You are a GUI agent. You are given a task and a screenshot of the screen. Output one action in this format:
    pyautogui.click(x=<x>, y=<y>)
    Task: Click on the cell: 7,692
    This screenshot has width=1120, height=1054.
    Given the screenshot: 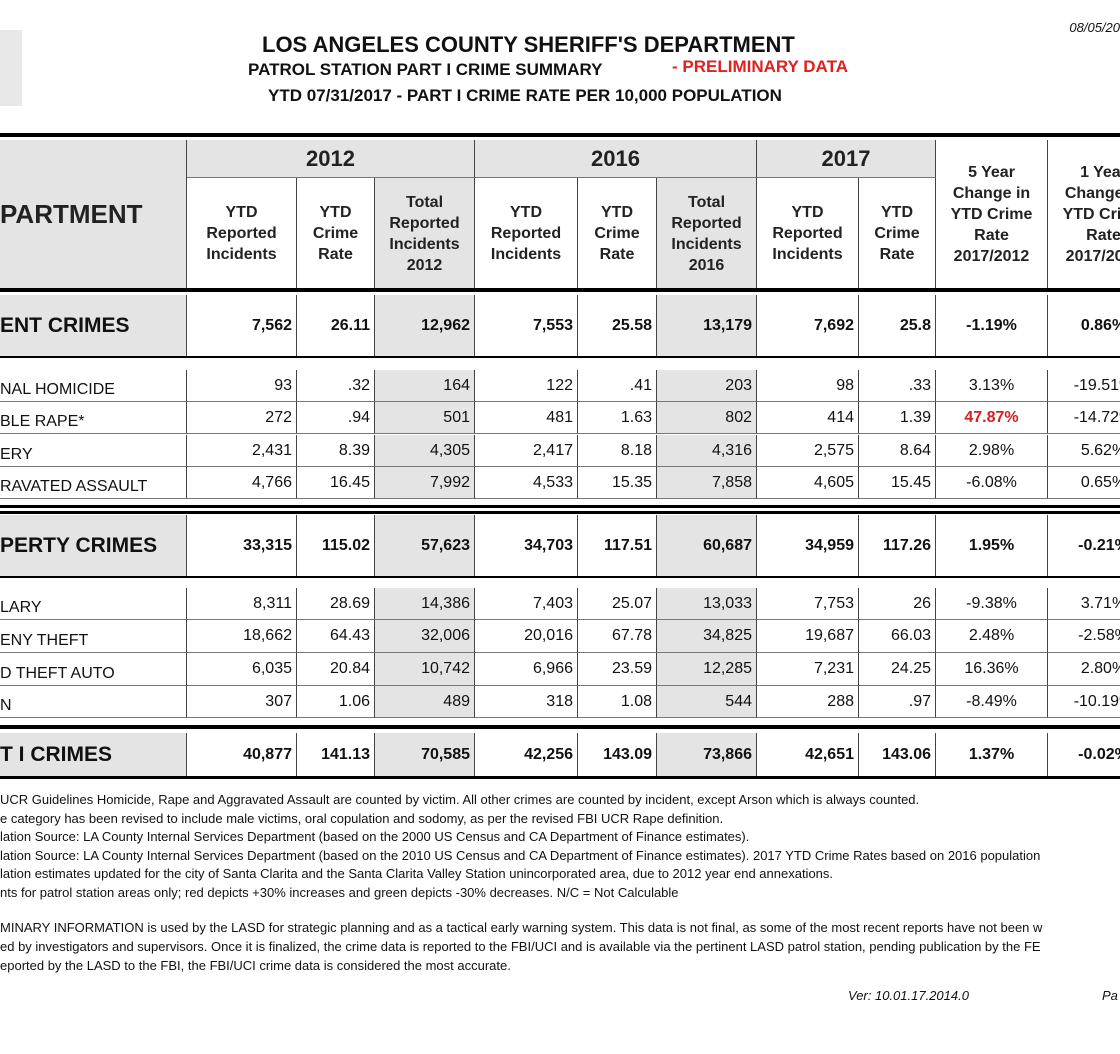 What is the action you would take?
    pyautogui.click(x=808, y=326)
    